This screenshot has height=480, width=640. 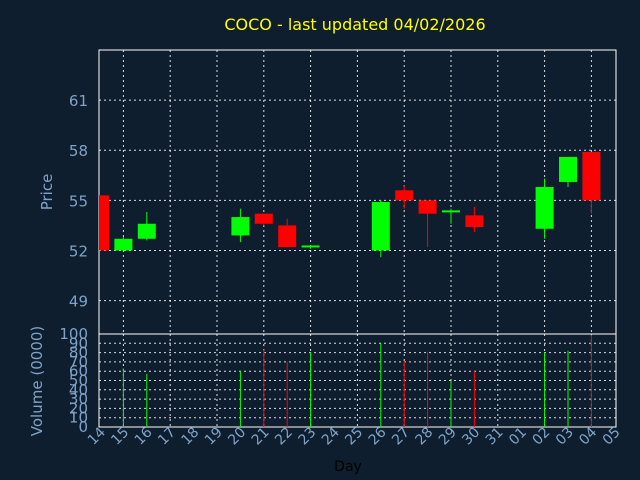 I want to click on volume-tick-label: 20, so click(x=78, y=408).